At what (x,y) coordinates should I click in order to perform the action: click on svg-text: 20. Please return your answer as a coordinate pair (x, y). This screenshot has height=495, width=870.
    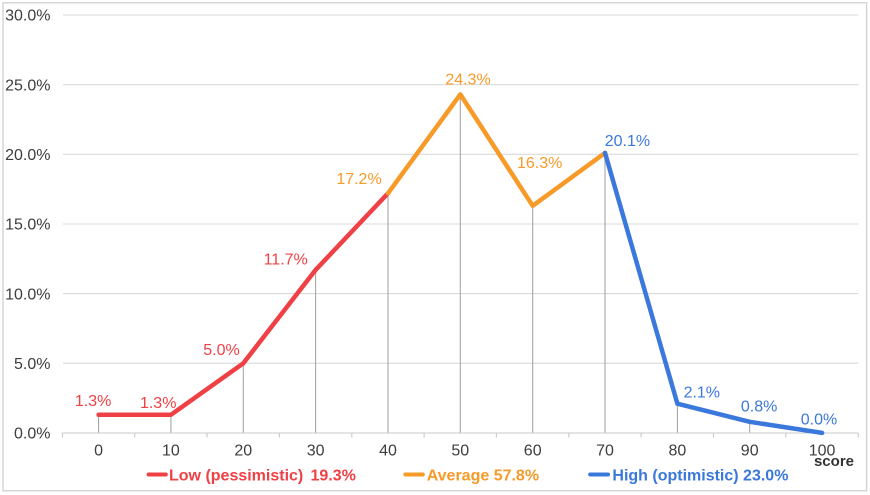
    Looking at the image, I should click on (243, 451).